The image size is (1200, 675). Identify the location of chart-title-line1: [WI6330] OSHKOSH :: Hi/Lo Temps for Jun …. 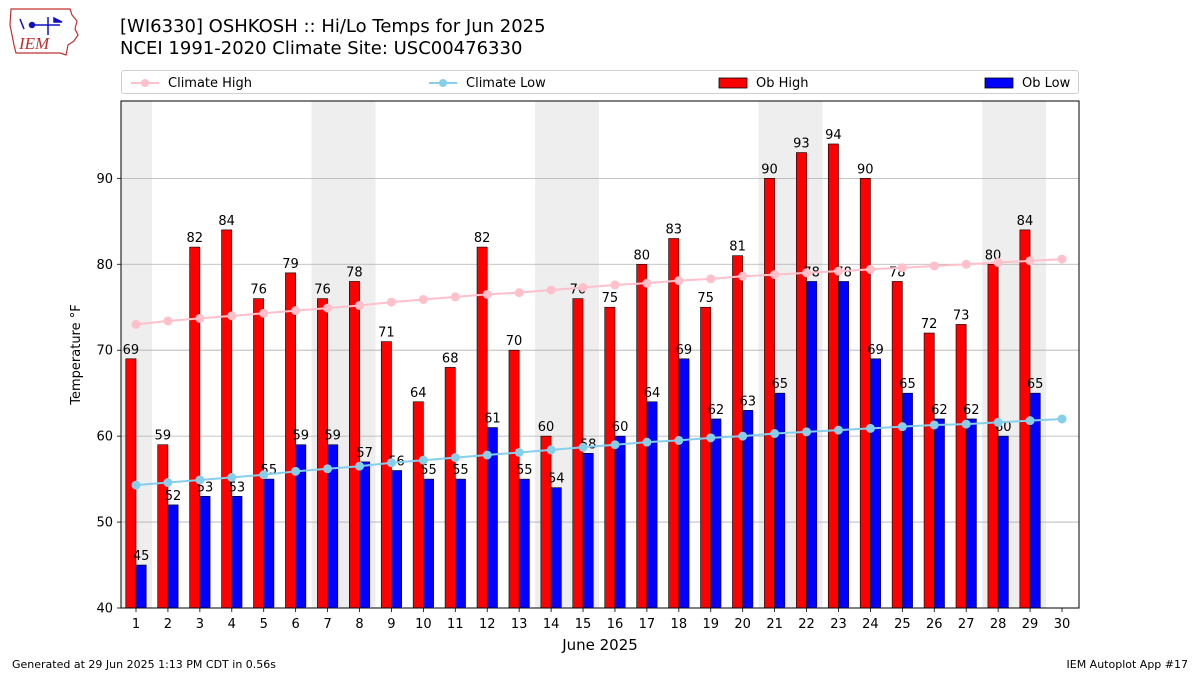
(333, 26).